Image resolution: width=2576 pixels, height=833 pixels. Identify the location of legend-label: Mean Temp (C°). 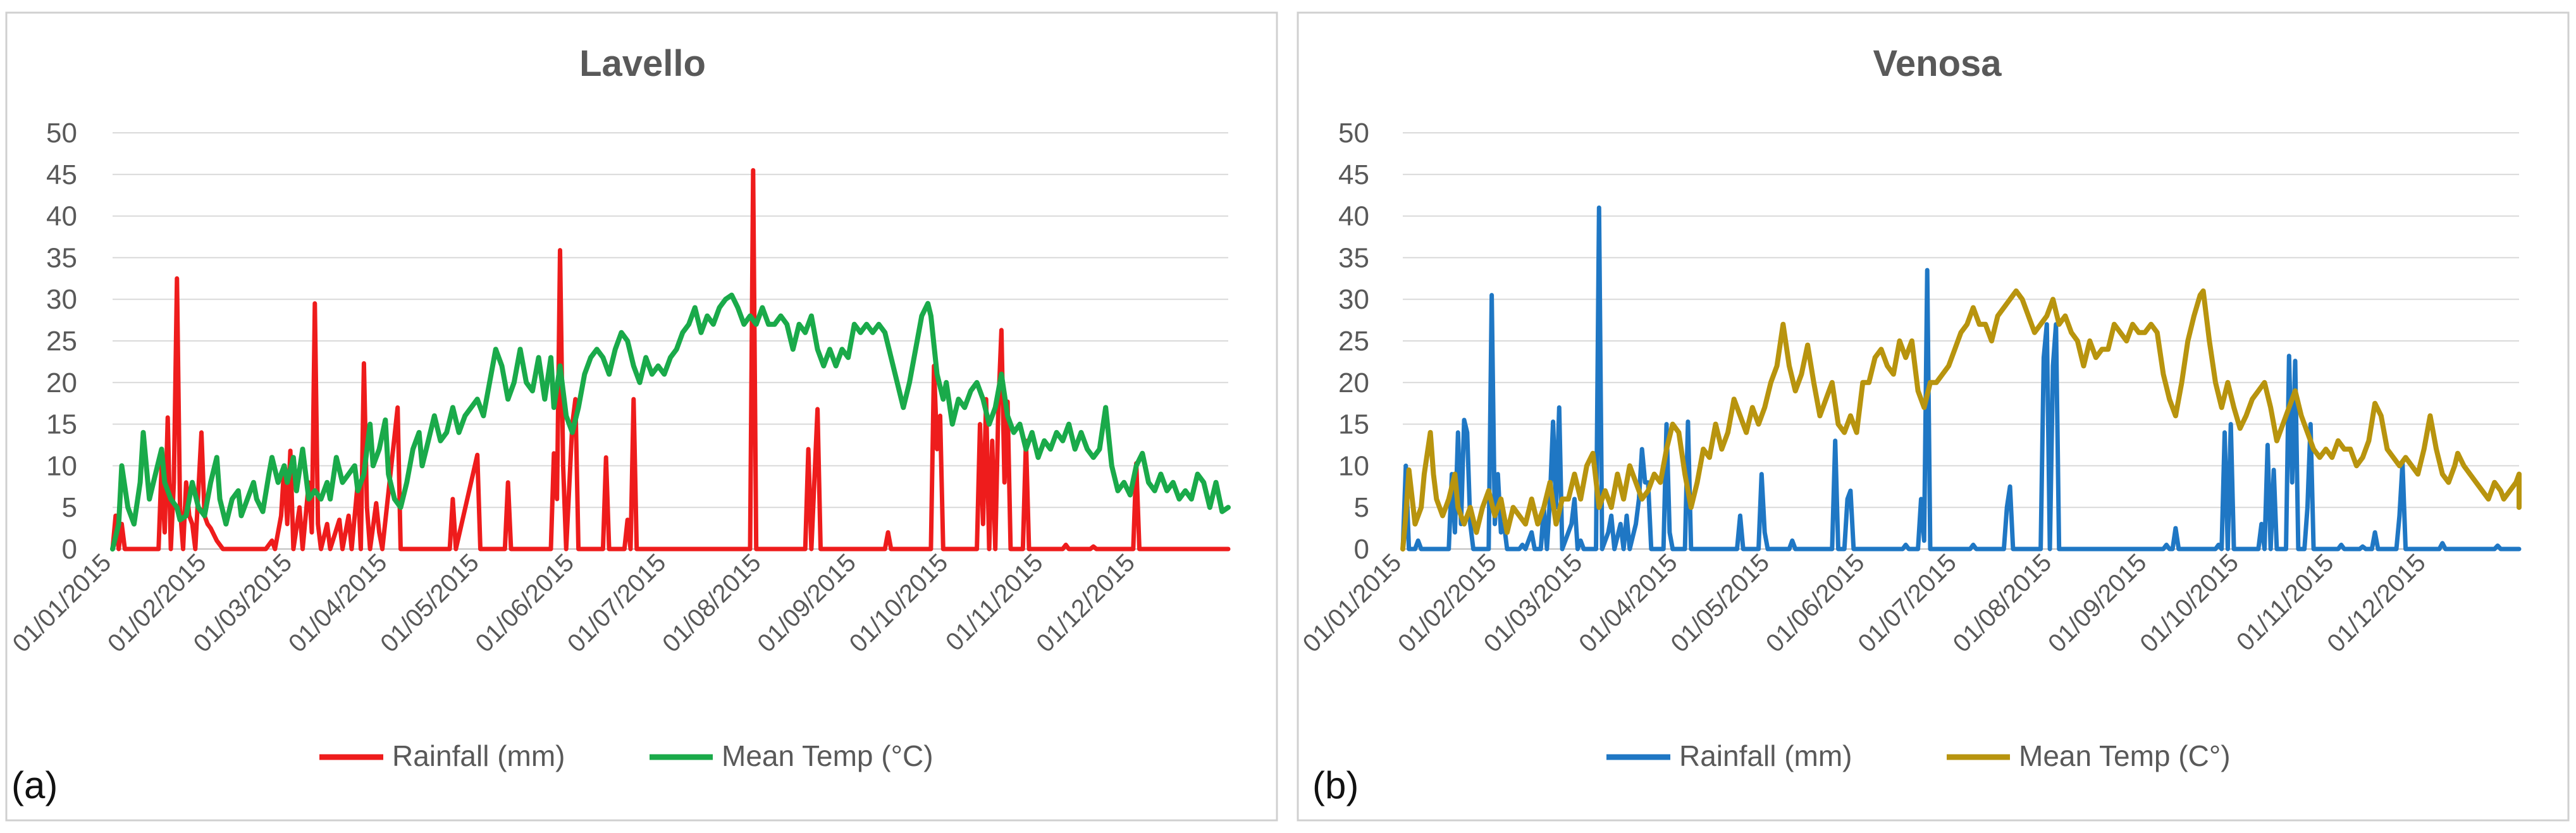
(2125, 755).